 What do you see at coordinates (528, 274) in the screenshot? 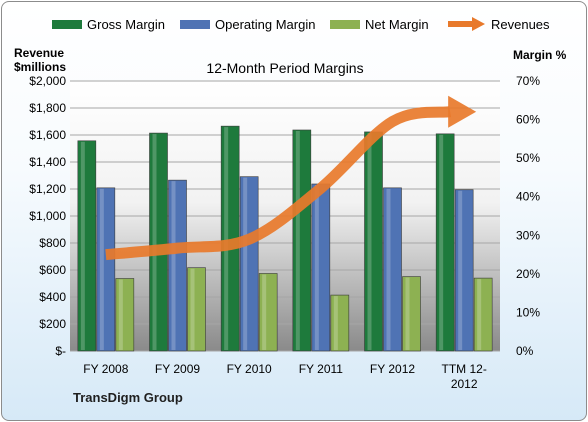
I see `right-tick-label: 20%` at bounding box center [528, 274].